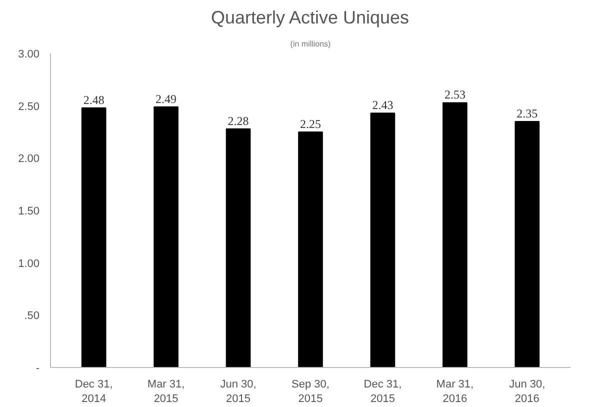 This screenshot has height=407, width=595. Describe the element at coordinates (29, 159) in the screenshot. I see `y-tick-label: 2.00` at that location.